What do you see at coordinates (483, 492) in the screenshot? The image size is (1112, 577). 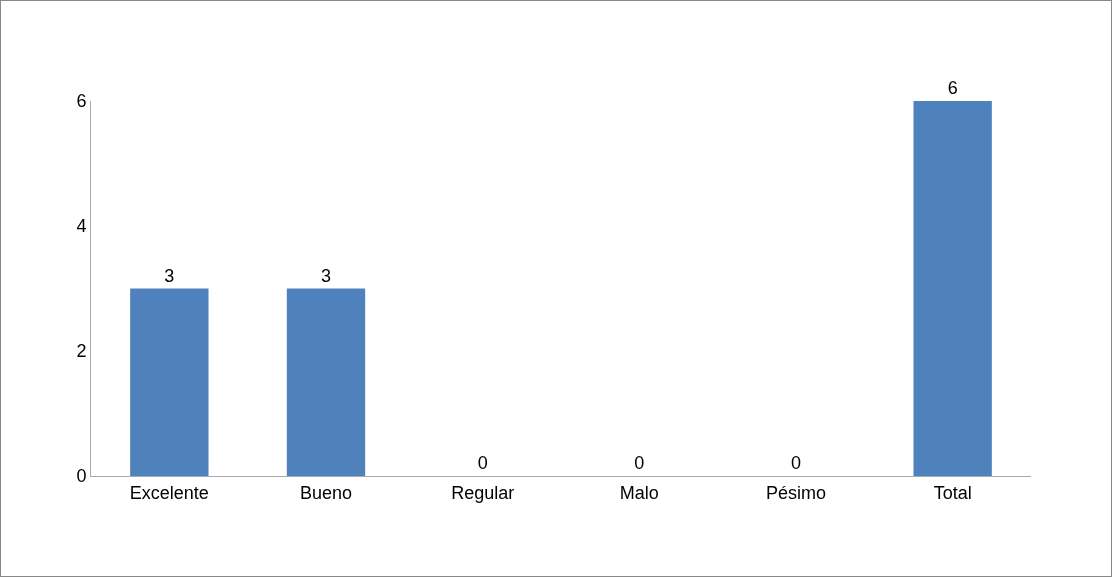 I see `x-tick-label: Regular` at bounding box center [483, 492].